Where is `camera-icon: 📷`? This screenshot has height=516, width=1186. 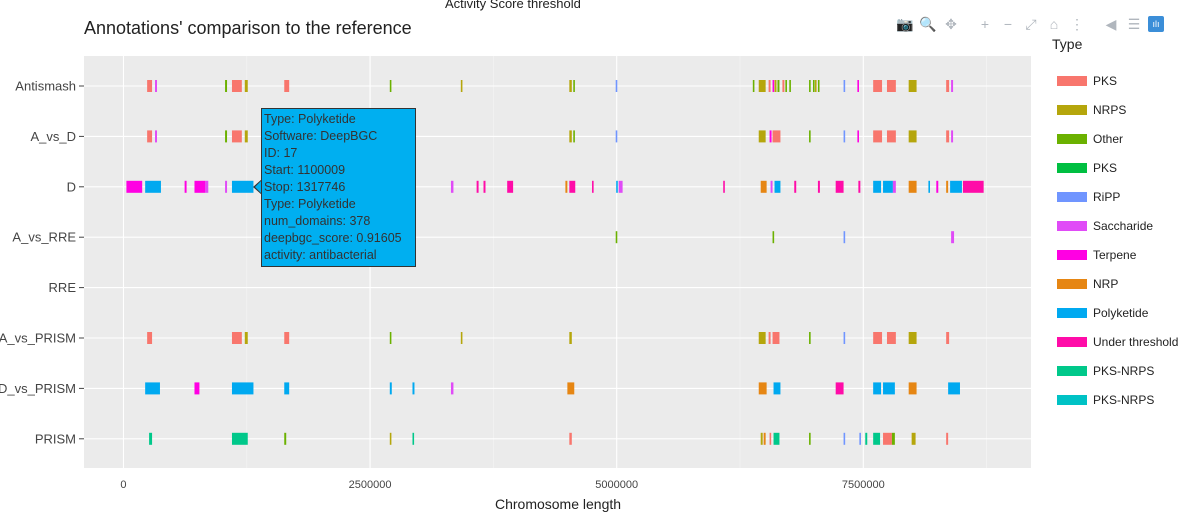 camera-icon: 📷 is located at coordinates (905, 23).